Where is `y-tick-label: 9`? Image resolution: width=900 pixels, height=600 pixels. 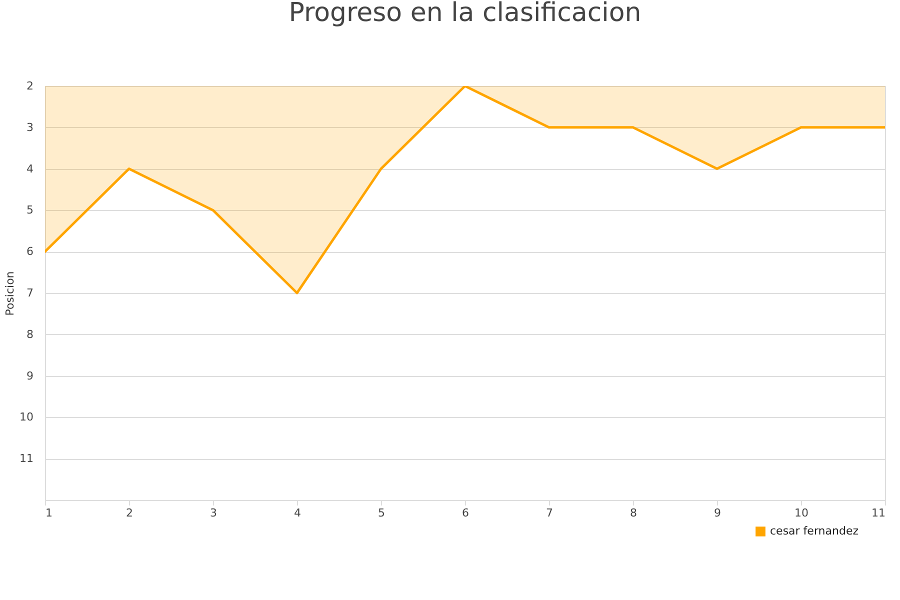 y-tick-label: 9 is located at coordinates (30, 375).